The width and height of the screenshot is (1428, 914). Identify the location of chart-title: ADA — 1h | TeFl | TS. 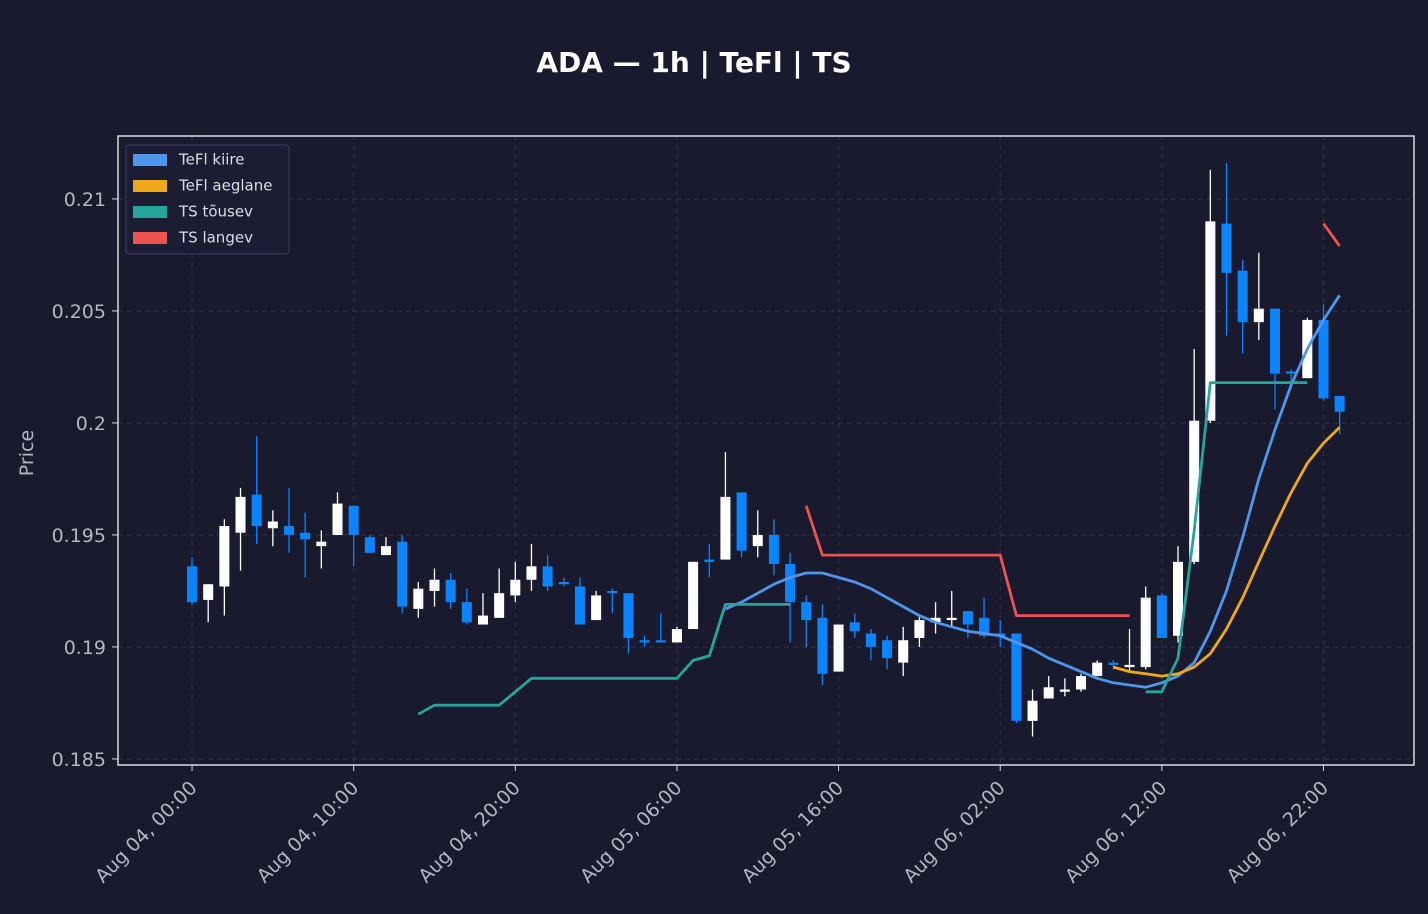
(693, 62).